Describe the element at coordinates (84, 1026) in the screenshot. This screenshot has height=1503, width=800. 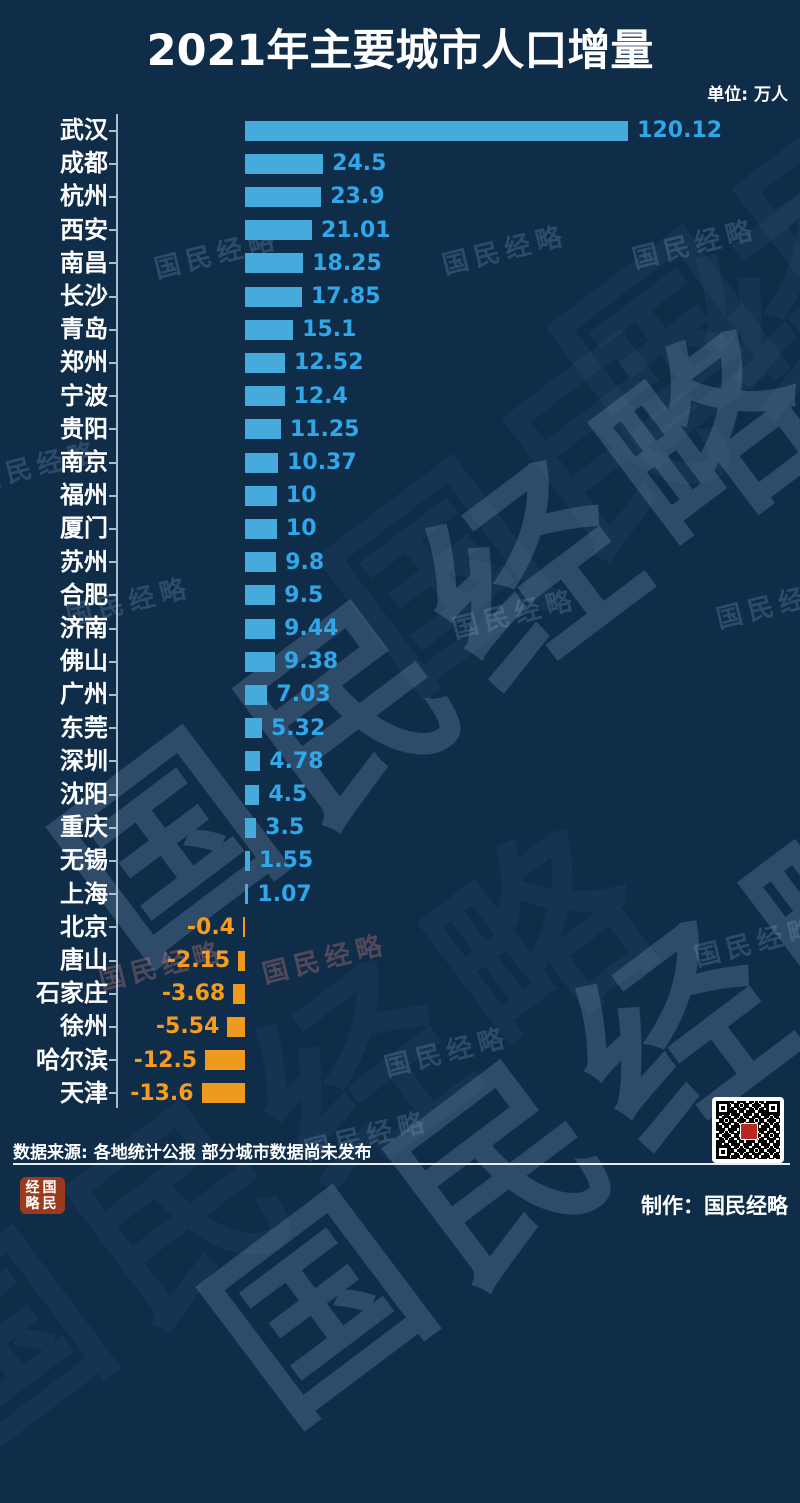
I see `city-label: 徐州` at that location.